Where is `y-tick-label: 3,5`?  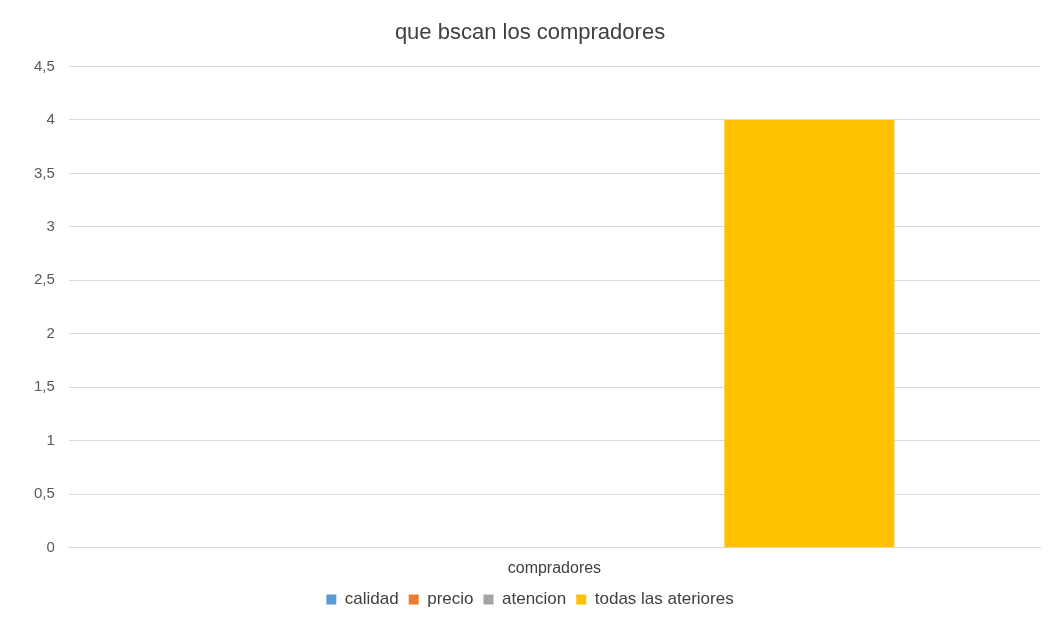
y-tick-label: 3,5 is located at coordinates (44, 172).